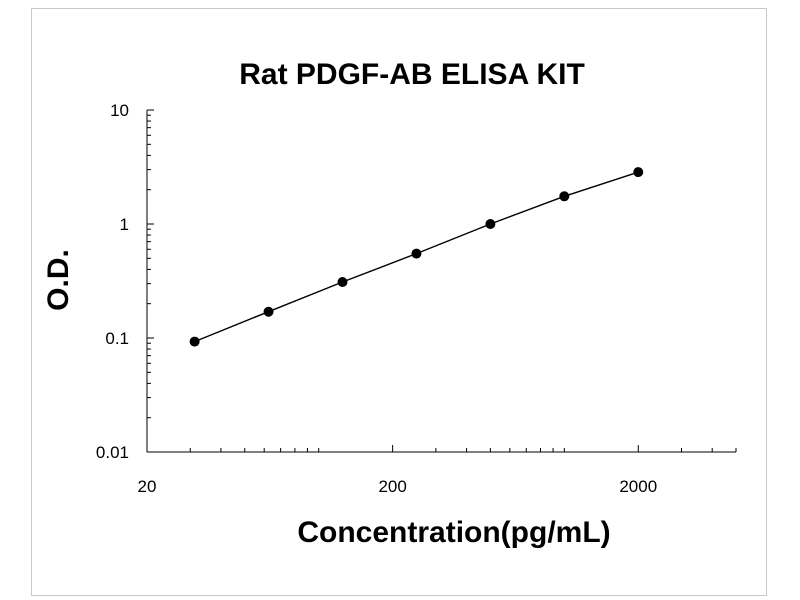  What do you see at coordinates (119, 110) in the screenshot?
I see `y-tick-label: 10` at bounding box center [119, 110].